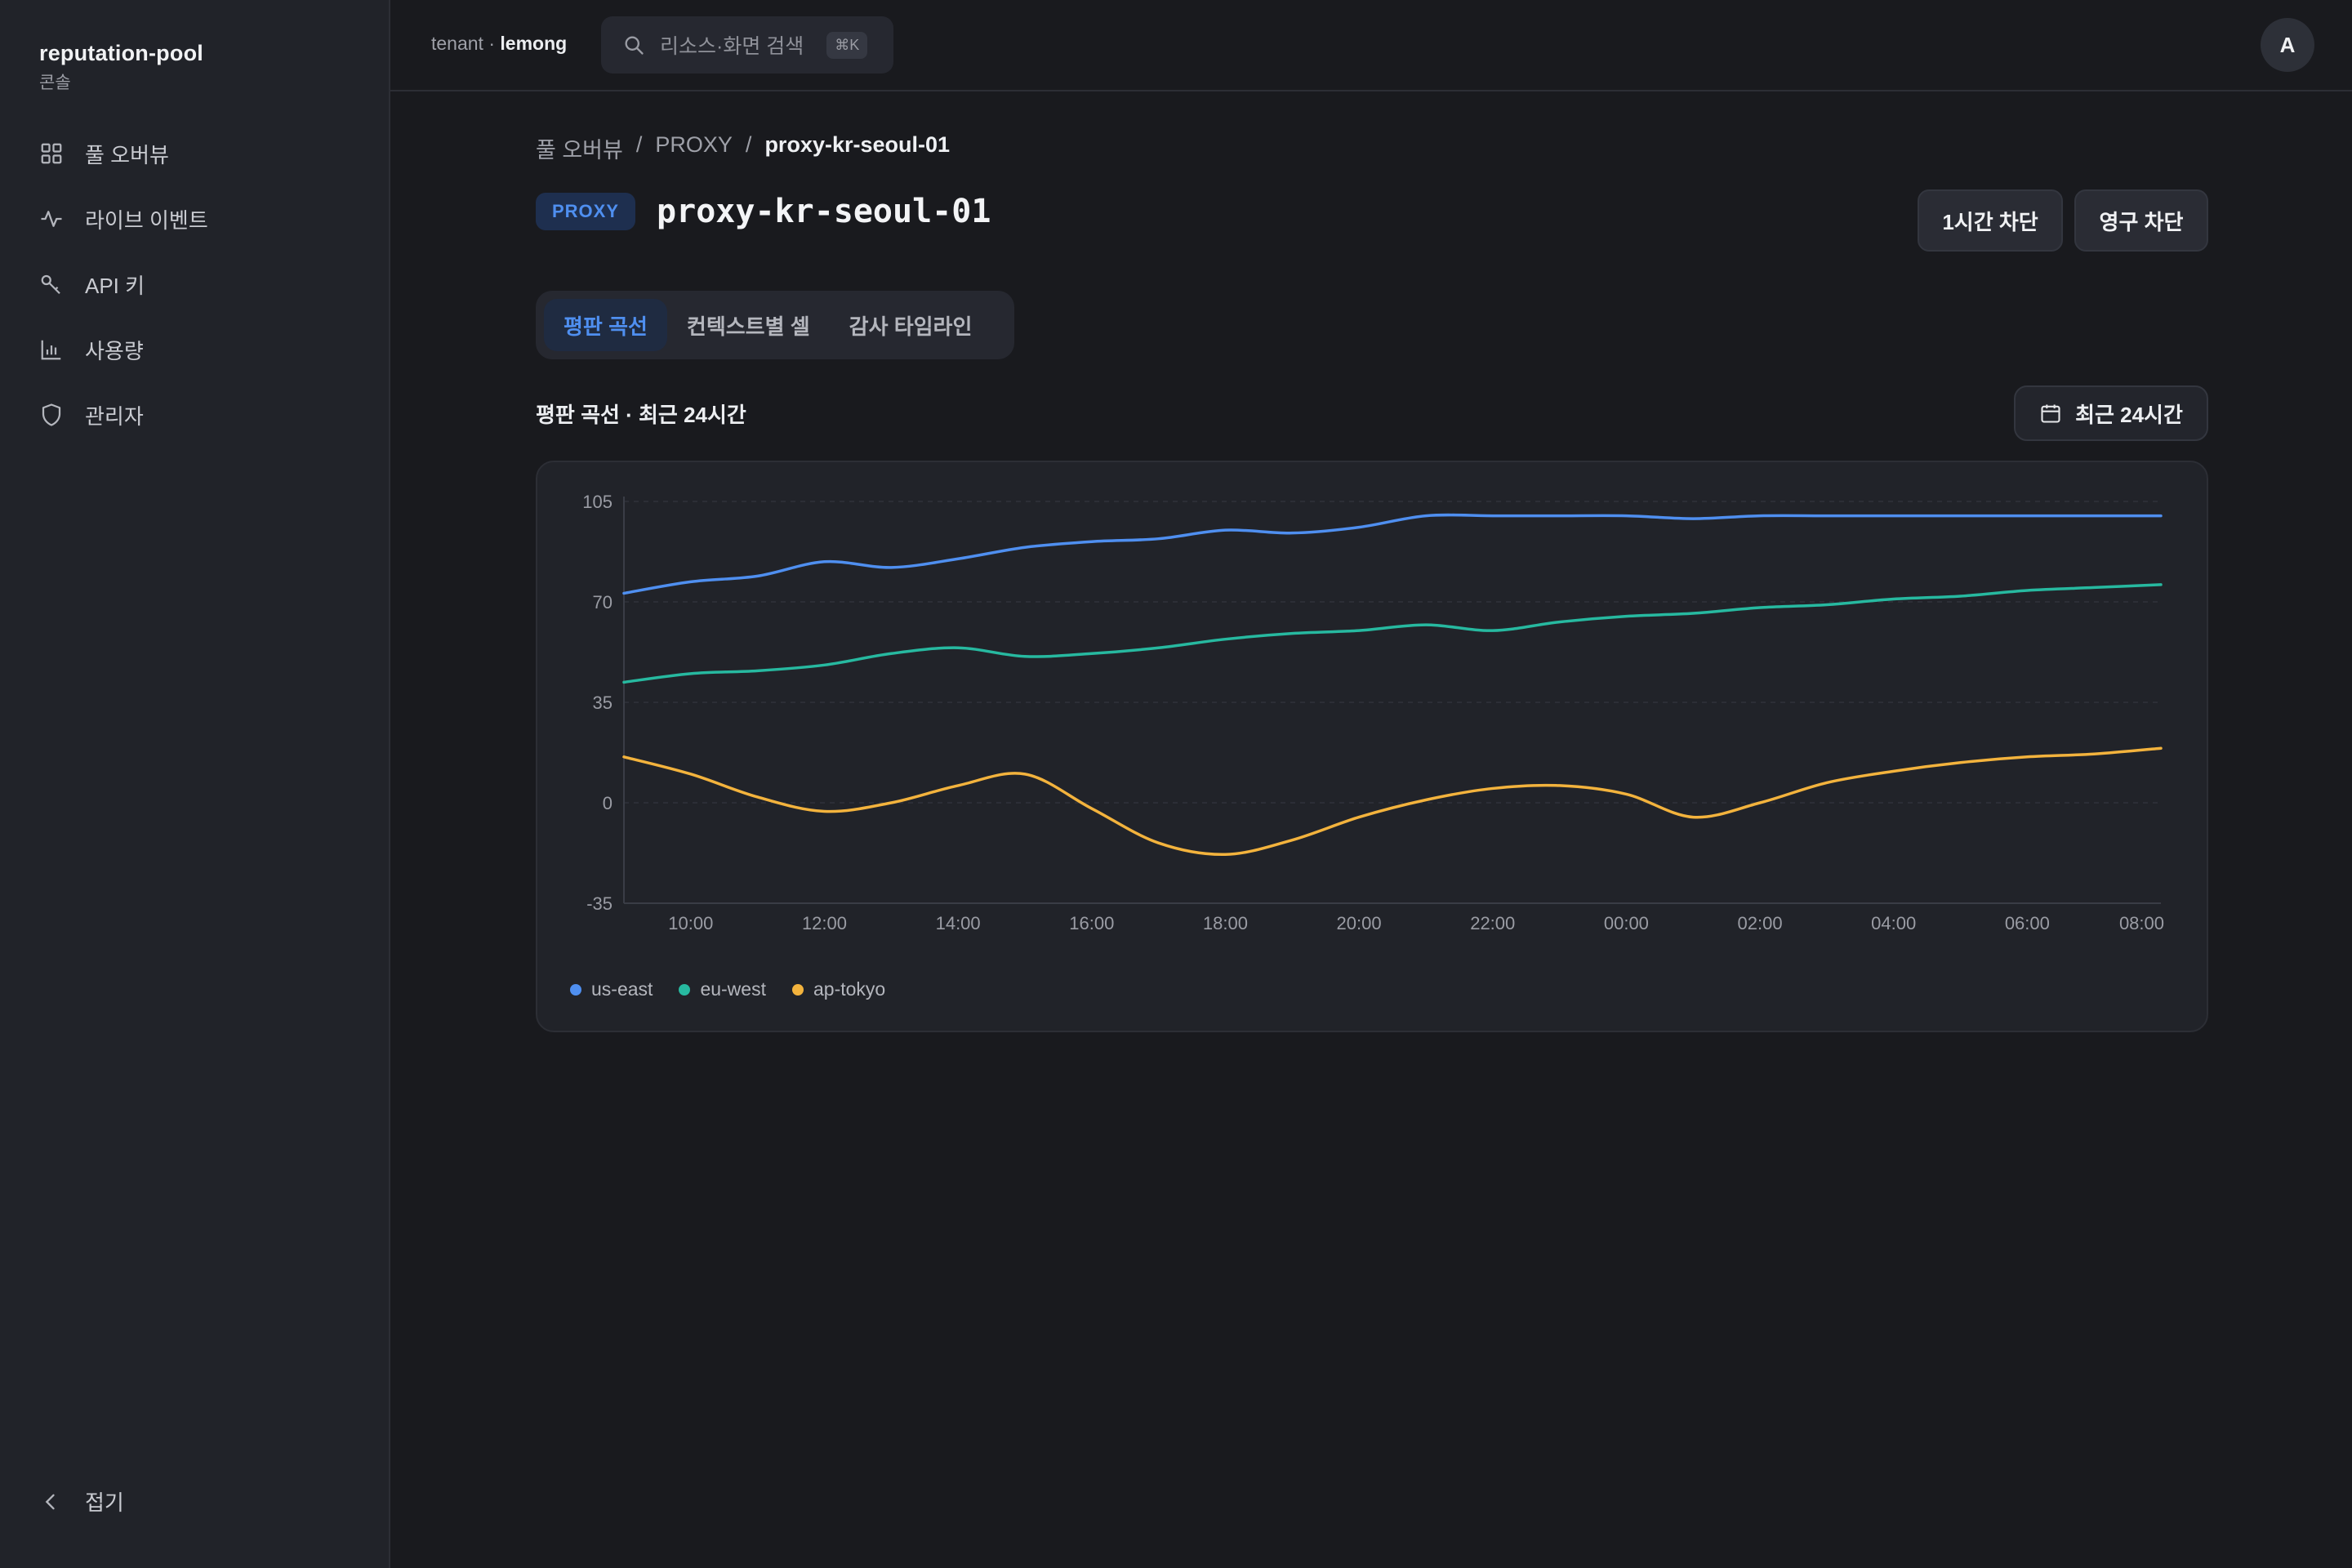 Image resolution: width=2352 pixels, height=1568 pixels. Describe the element at coordinates (104, 1502) in the screenshot. I see `collapse-label: 접기` at that location.